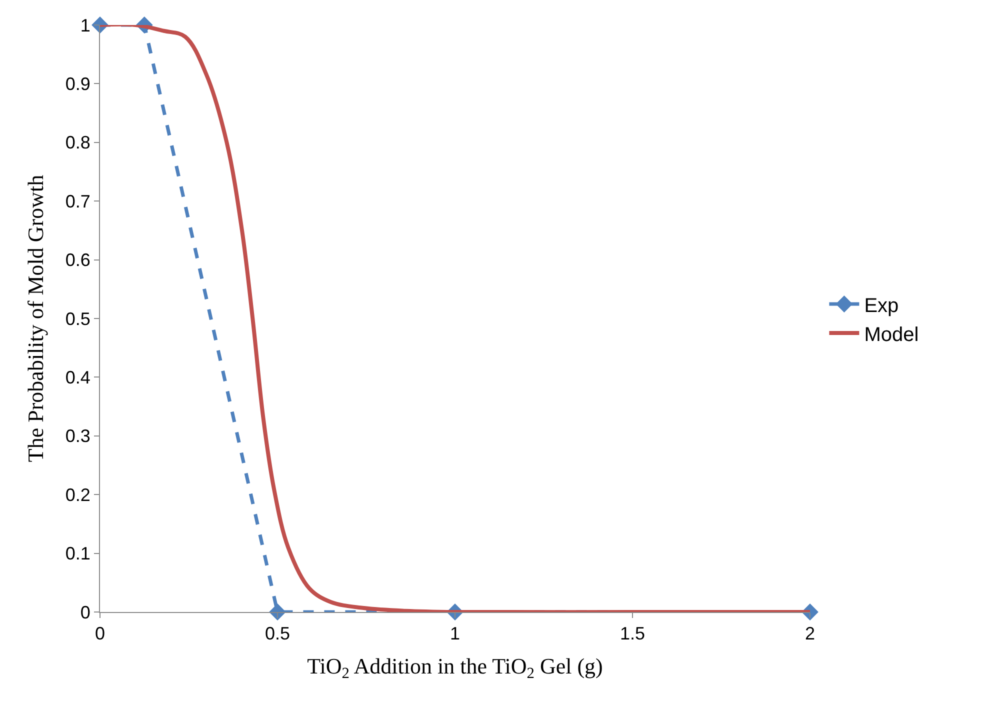 This screenshot has height=707, width=1000. I want to click on y-tick-label: 0.8, so click(77, 142).